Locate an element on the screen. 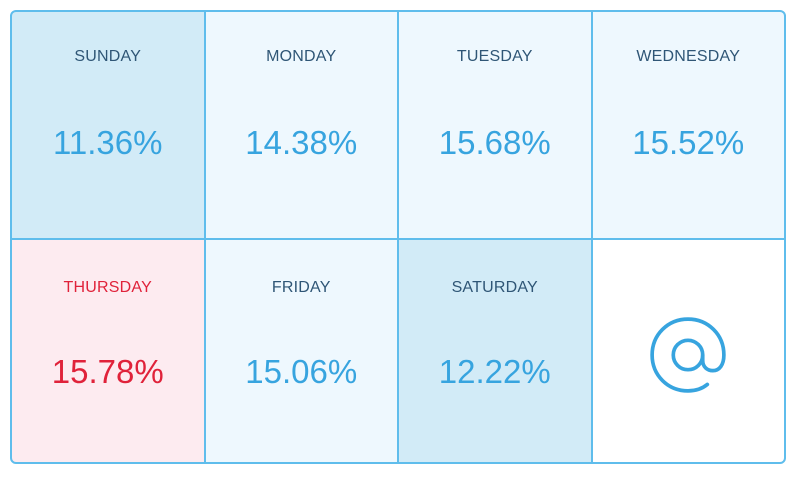  day-tile-friday: FRIDAY 15.06% is located at coordinates (301, 350).